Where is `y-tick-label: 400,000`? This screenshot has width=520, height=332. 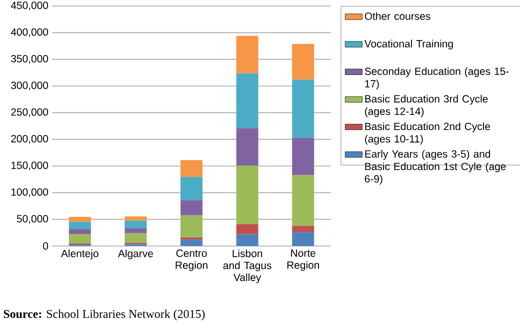 y-tick-label: 400,000 is located at coordinates (29, 32).